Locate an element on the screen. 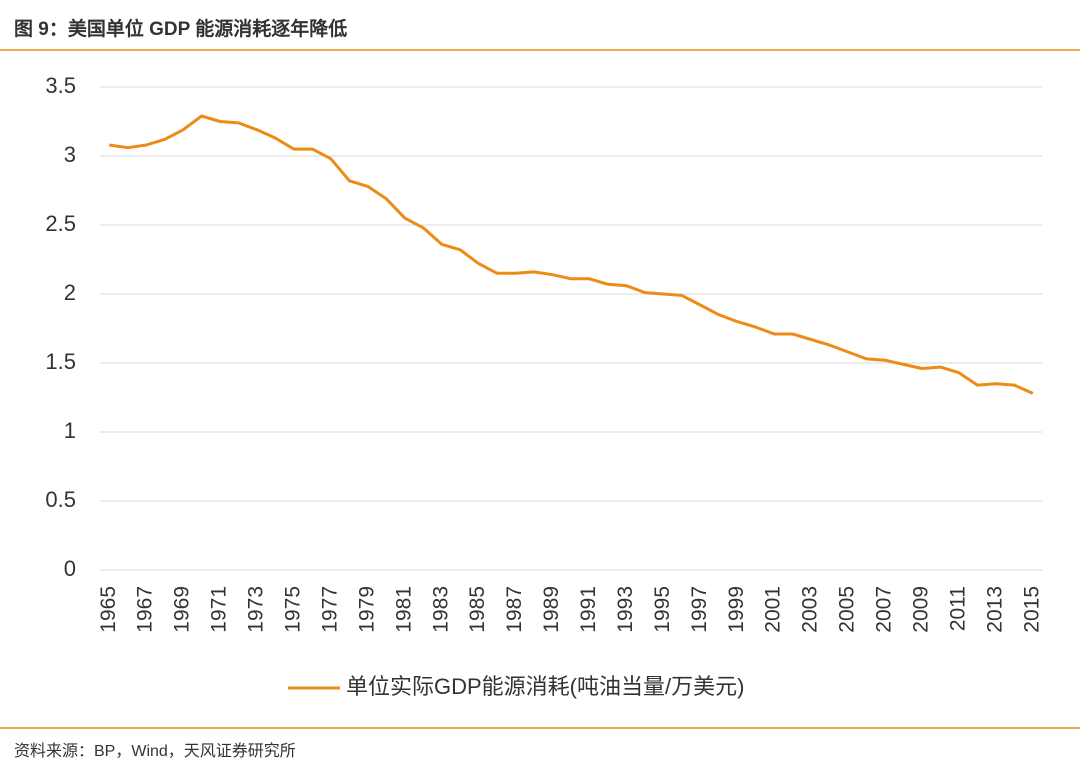  x-tick-label: 1991 is located at coordinates (588, 609).